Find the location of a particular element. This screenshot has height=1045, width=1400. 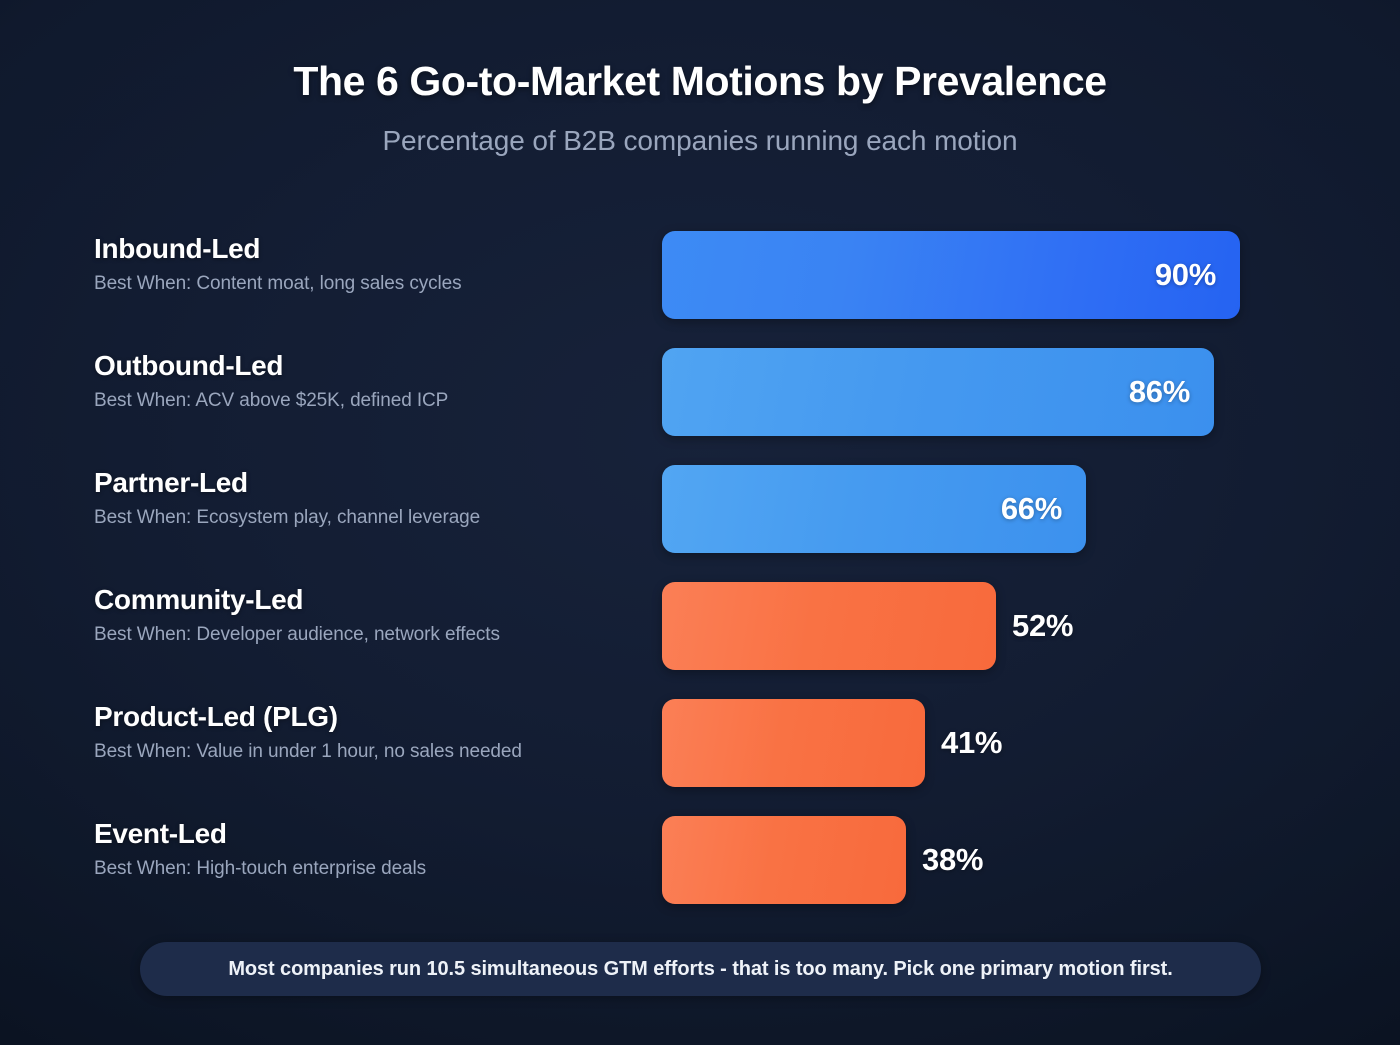

bar-value-label: 86% is located at coordinates (1159, 391).